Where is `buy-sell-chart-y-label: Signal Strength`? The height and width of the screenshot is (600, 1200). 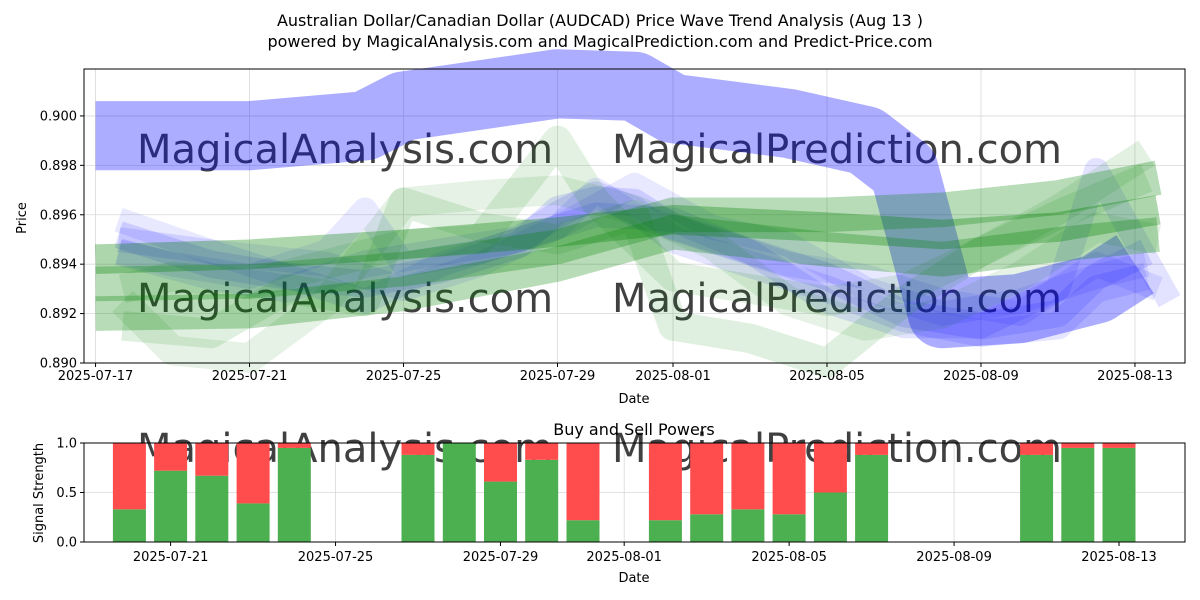 buy-sell-chart-y-label: Signal Strength is located at coordinates (39, 493).